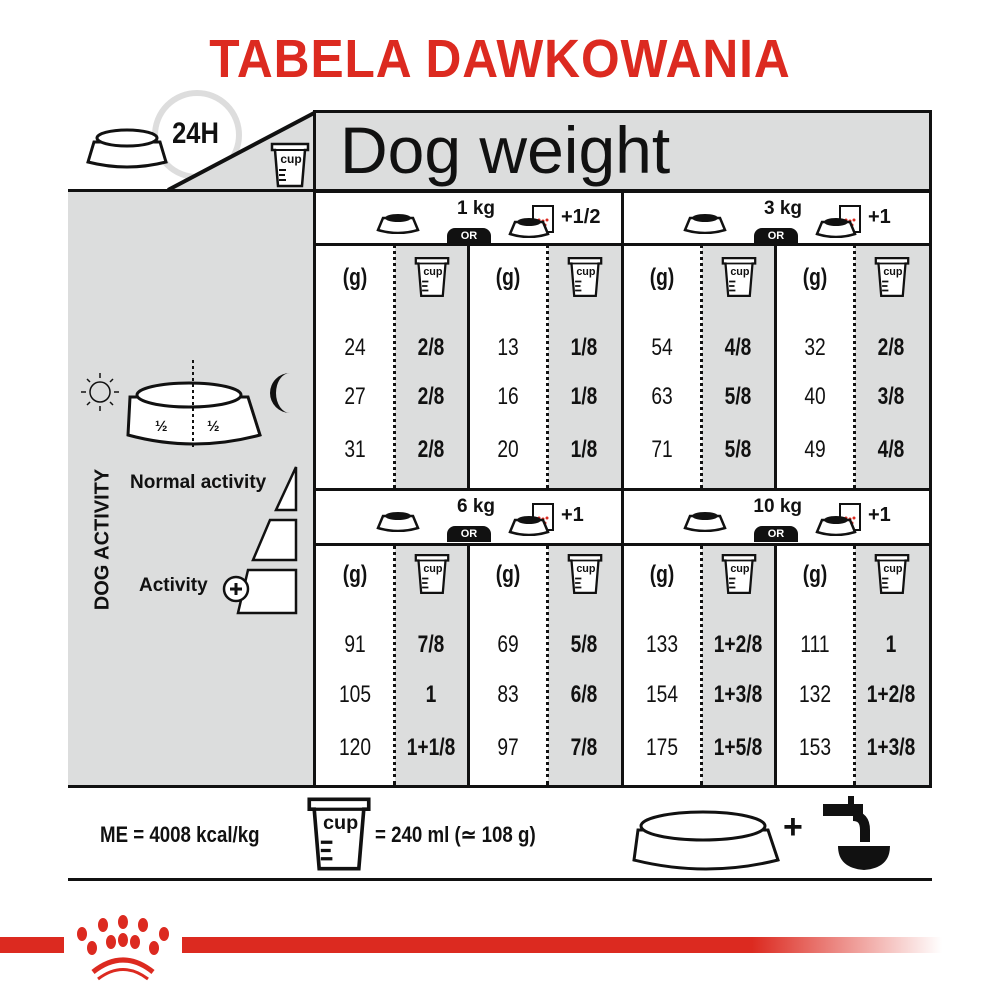 The height and width of the screenshot is (1000, 1000). Describe the element at coordinates (815, 694) in the screenshot. I see `grams-value: 132` at that location.